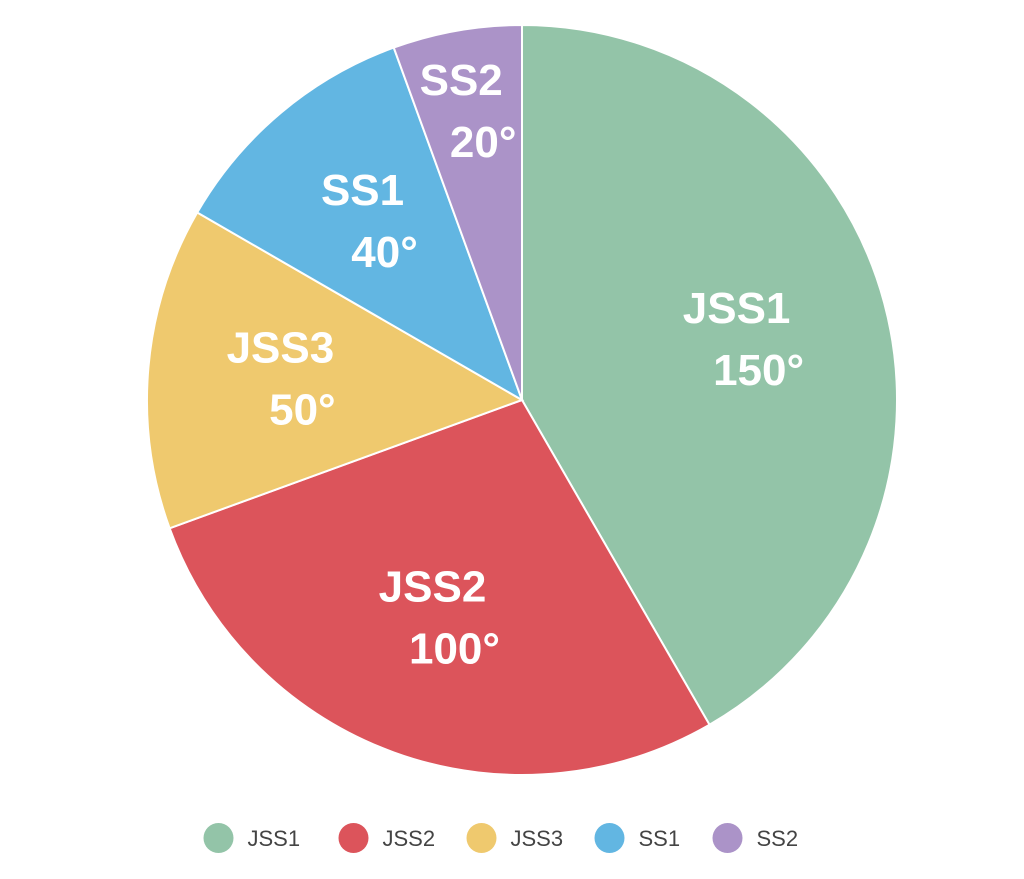 The height and width of the screenshot is (879, 1024). I want to click on legend: JSS1 JSS2 JSS3 SS1 SS2, so click(501, 838).